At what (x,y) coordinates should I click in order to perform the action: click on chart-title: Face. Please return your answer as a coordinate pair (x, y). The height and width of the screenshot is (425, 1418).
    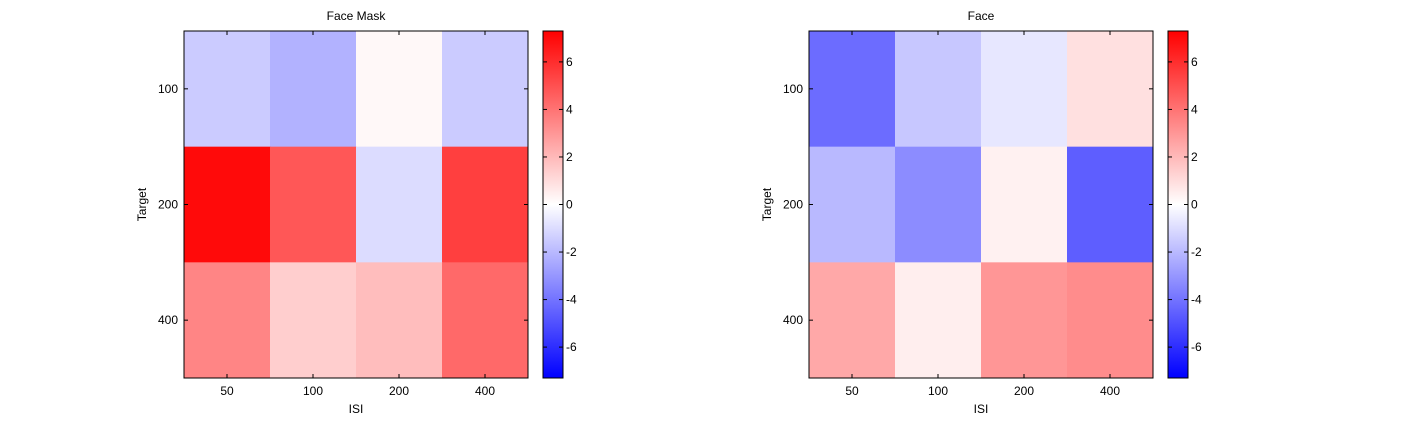
    Looking at the image, I should click on (981, 16).